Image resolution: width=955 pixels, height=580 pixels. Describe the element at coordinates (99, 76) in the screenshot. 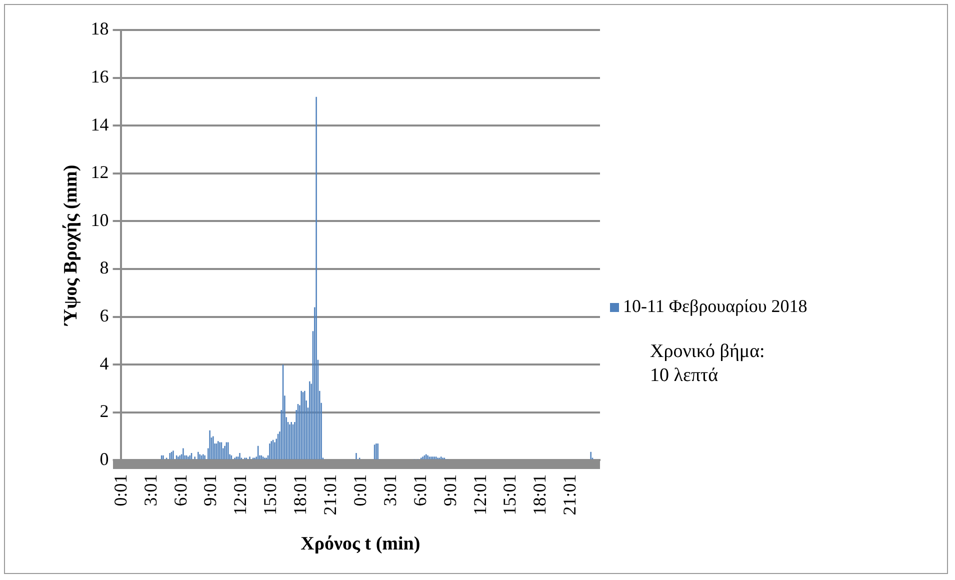

I see `y-tick-label: 16` at that location.